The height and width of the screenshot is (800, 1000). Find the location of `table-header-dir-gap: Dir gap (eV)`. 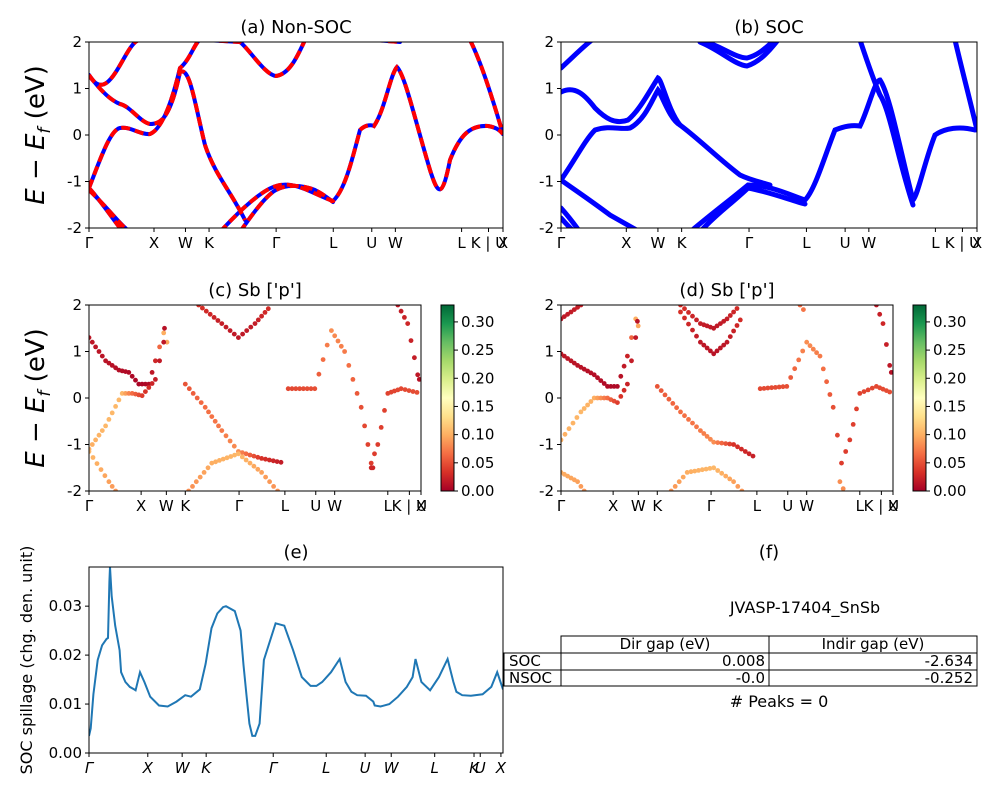

table-header-dir-gap: Dir gap (eV) is located at coordinates (665, 644).